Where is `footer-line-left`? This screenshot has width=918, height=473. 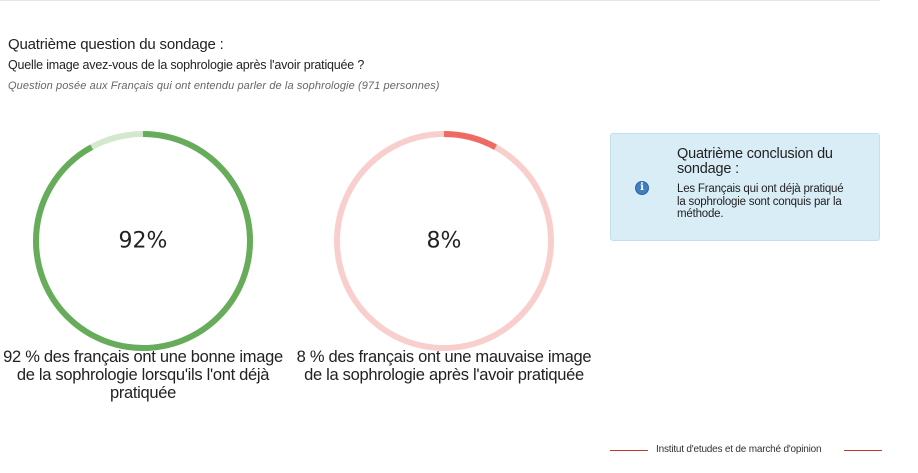 footer-line-left is located at coordinates (629, 450).